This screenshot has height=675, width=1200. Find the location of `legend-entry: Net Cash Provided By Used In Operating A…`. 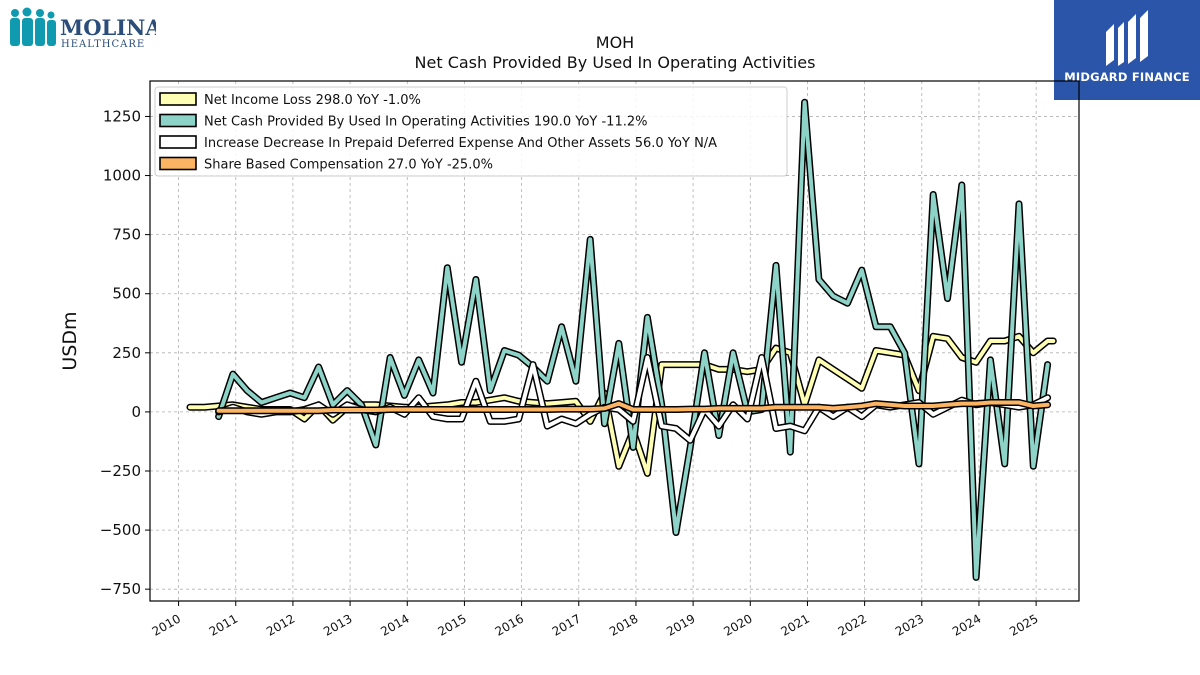

legend-entry: Net Cash Provided By Used In Operating A… is located at coordinates (425, 122).